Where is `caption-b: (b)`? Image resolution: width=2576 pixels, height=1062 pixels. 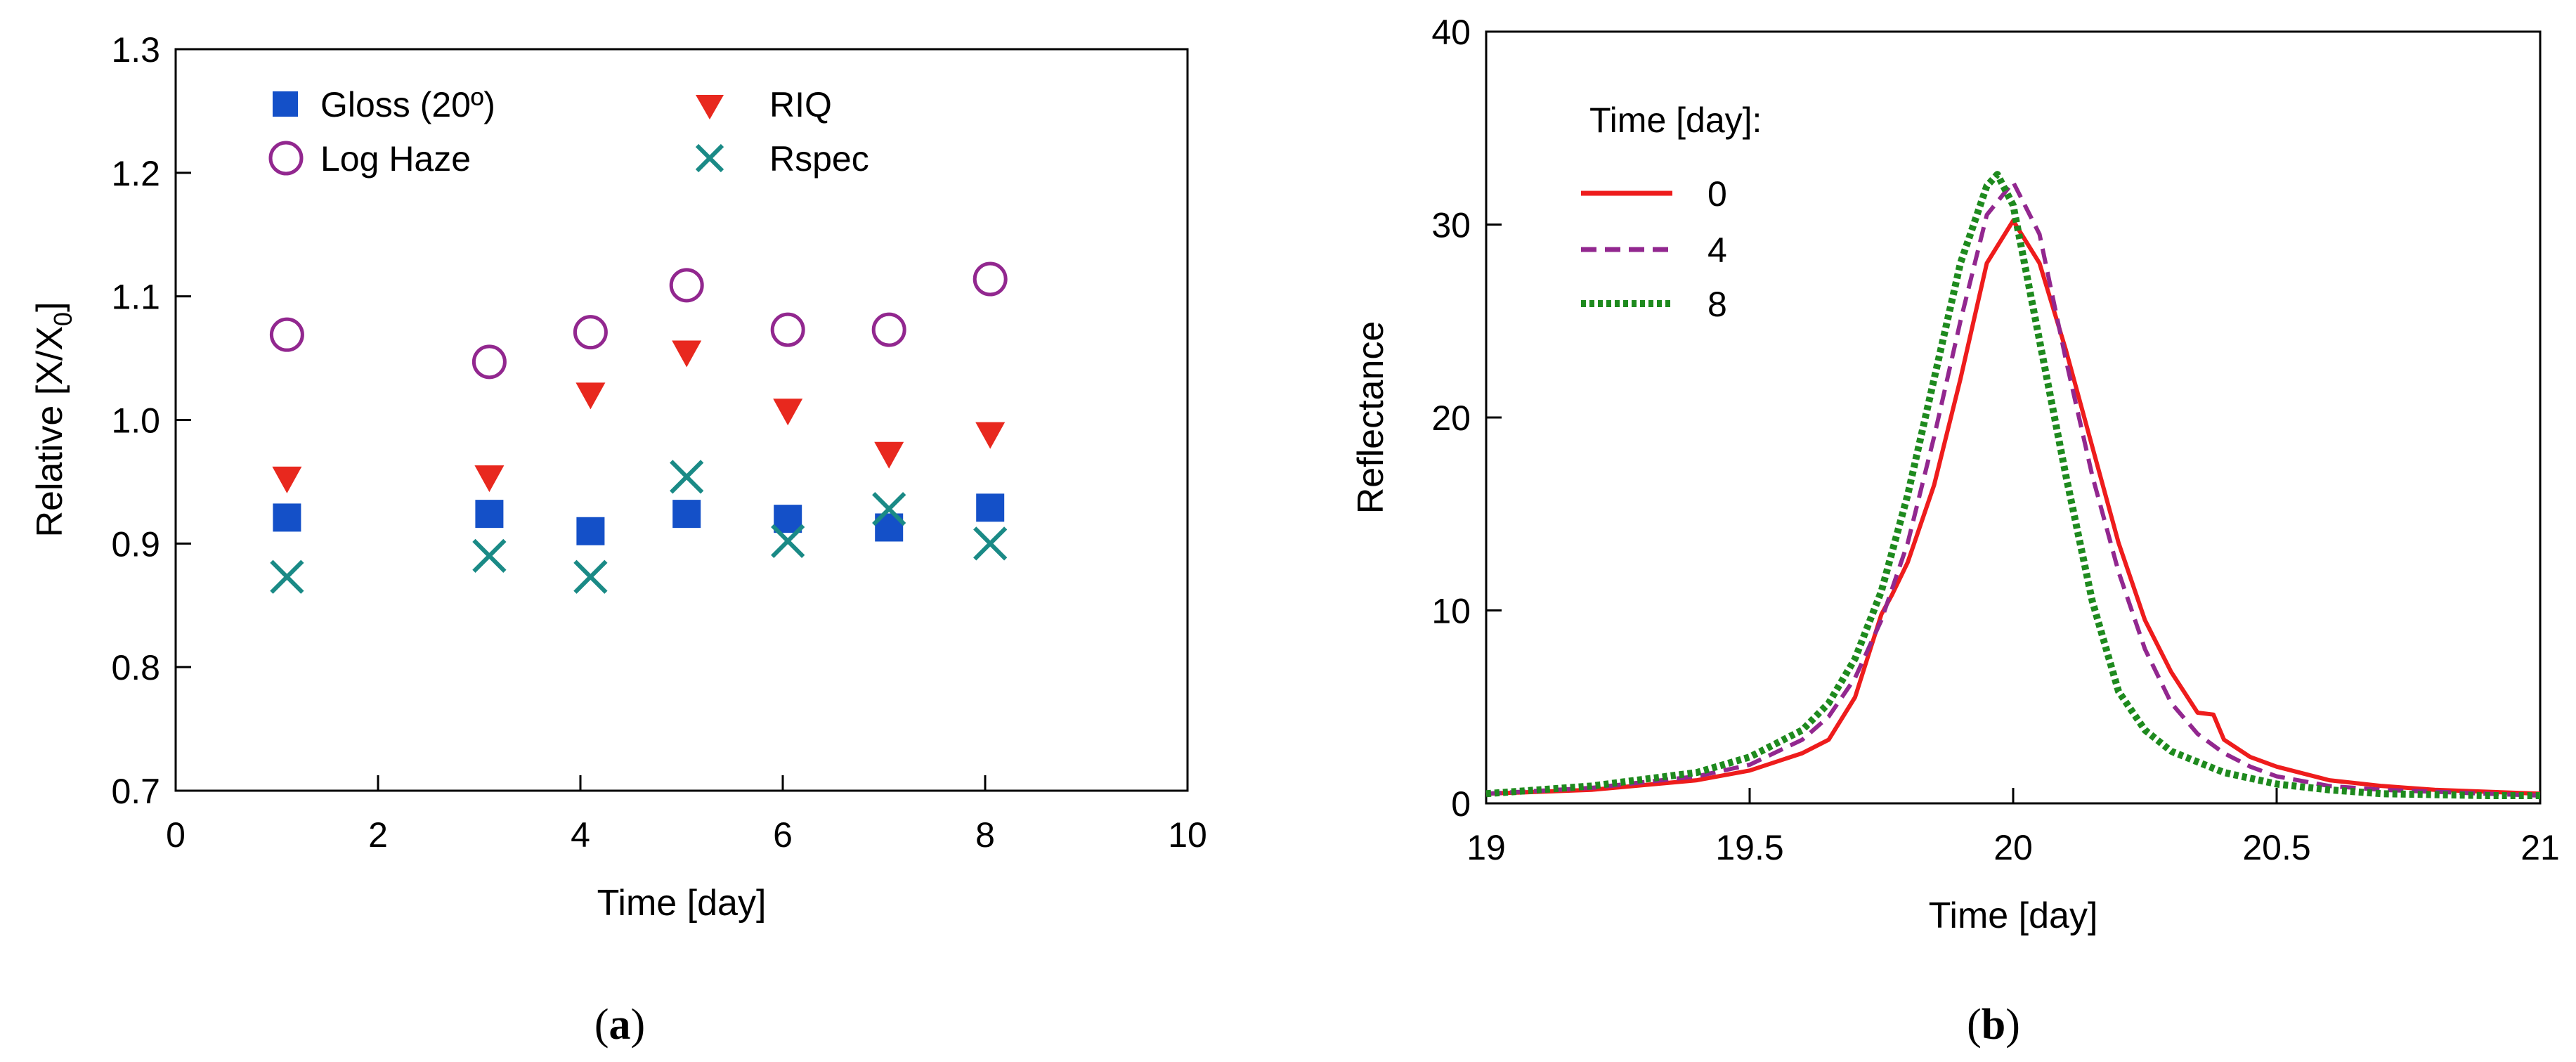
caption-b: (b) is located at coordinates (1993, 1025).